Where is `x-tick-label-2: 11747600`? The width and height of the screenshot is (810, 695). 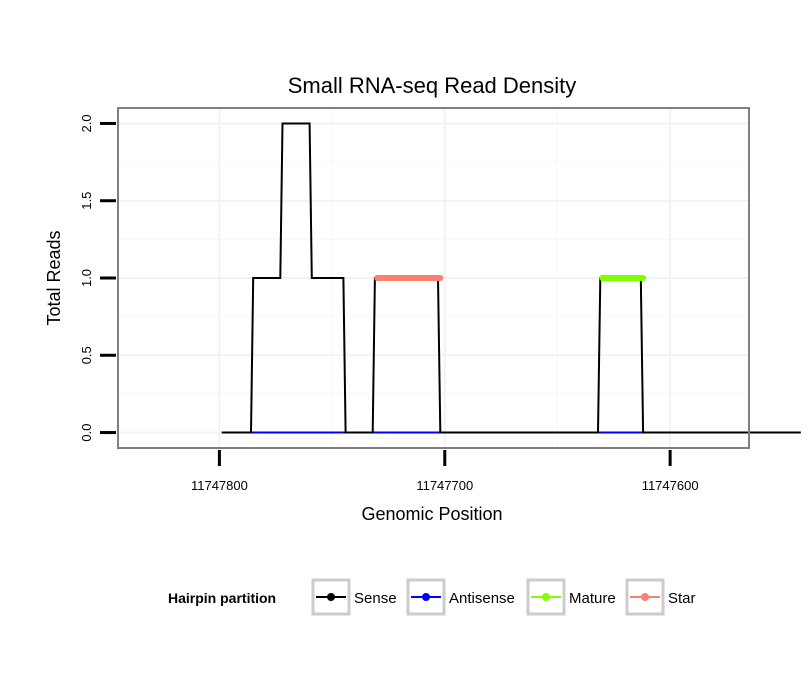
x-tick-label-2: 11747600 is located at coordinates (670, 485).